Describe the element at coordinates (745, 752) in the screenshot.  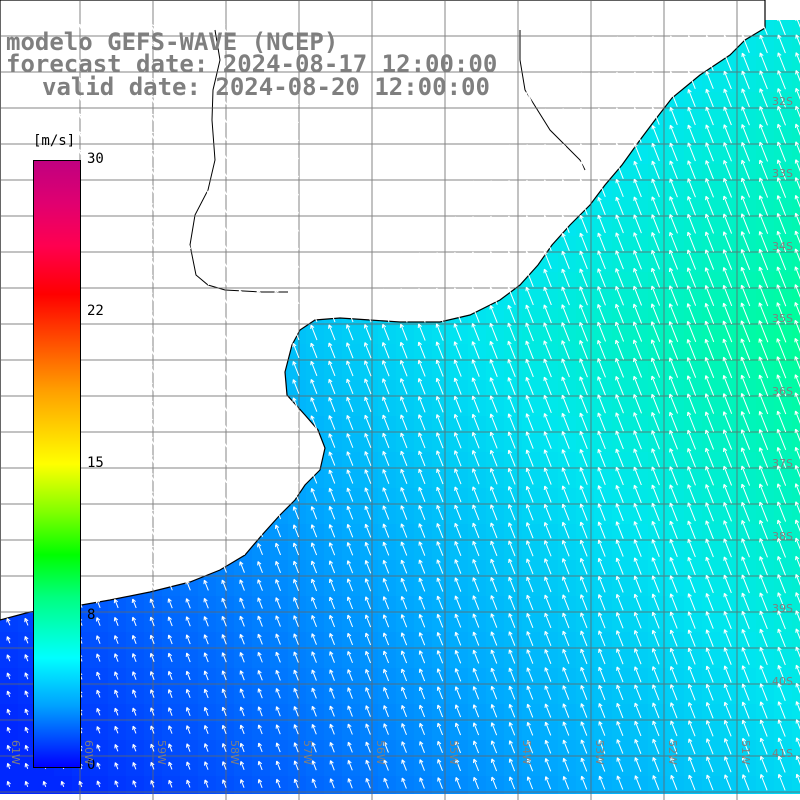
I see `lon-label: 51W` at that location.